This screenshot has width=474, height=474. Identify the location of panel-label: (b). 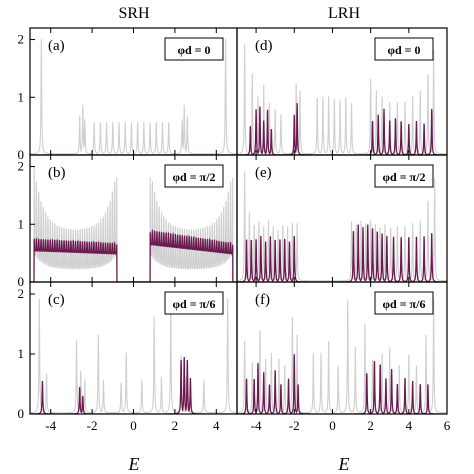
(57, 173).